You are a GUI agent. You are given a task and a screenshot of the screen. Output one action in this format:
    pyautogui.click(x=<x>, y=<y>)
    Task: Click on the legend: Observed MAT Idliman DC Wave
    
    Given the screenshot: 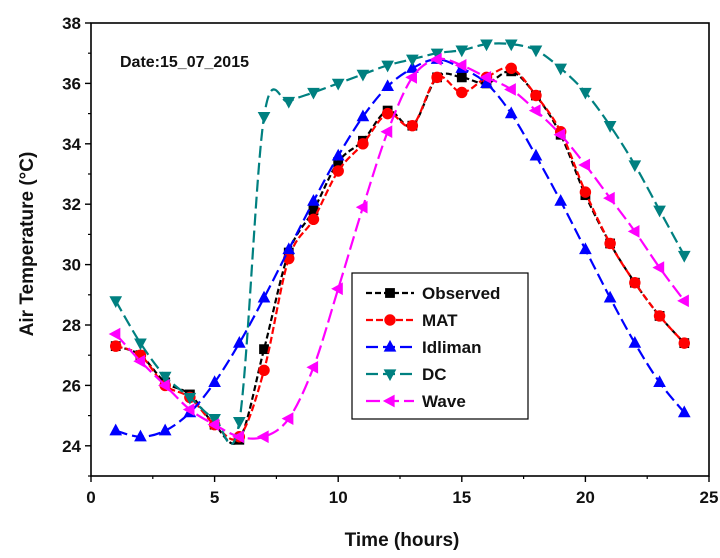 What is the action you would take?
    pyautogui.click(x=440, y=346)
    